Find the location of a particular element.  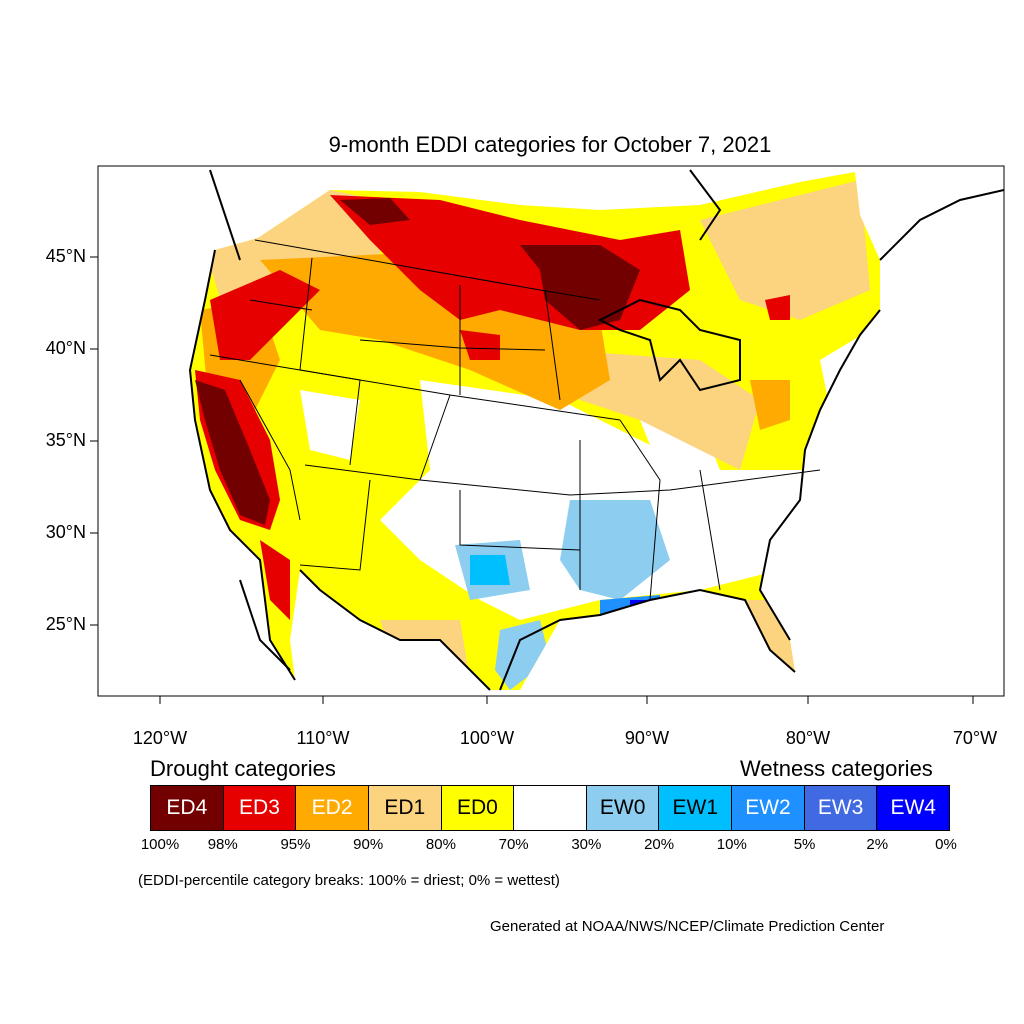

percentile-label: 80% is located at coordinates (440, 844).